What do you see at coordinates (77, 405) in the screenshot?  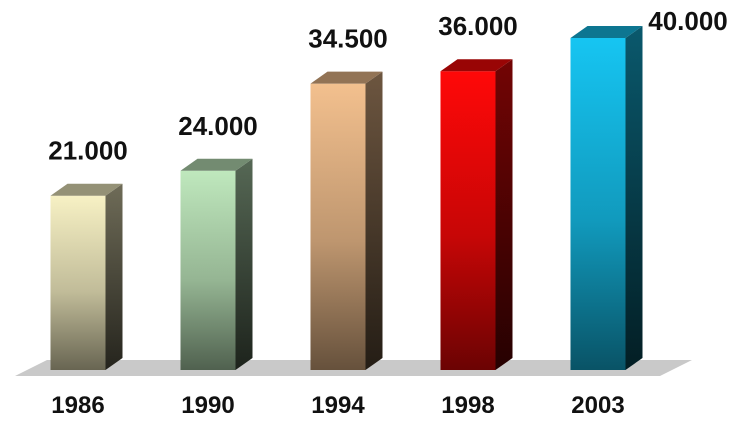 I see `category-label-1986: 1986` at bounding box center [77, 405].